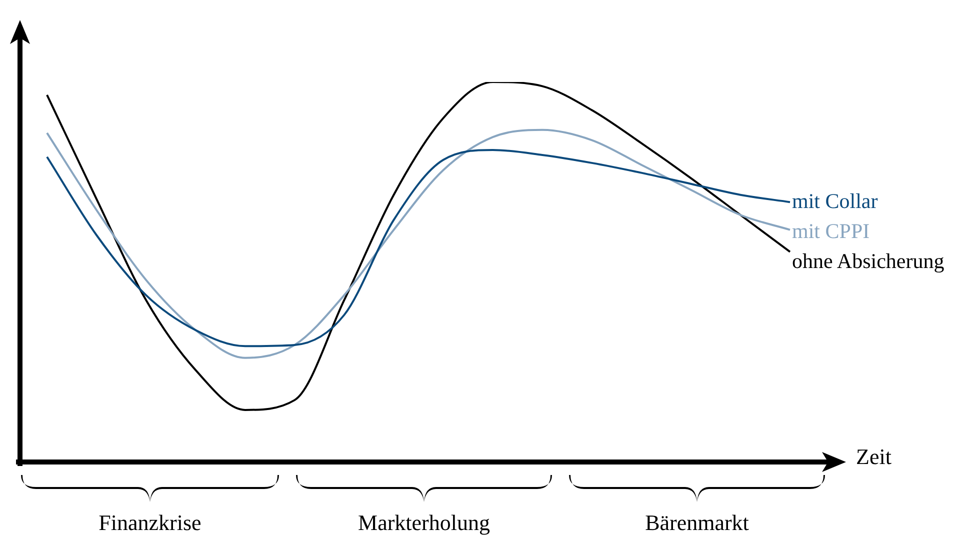 The height and width of the screenshot is (541, 979). I want to click on text: Markterholung, so click(424, 523).